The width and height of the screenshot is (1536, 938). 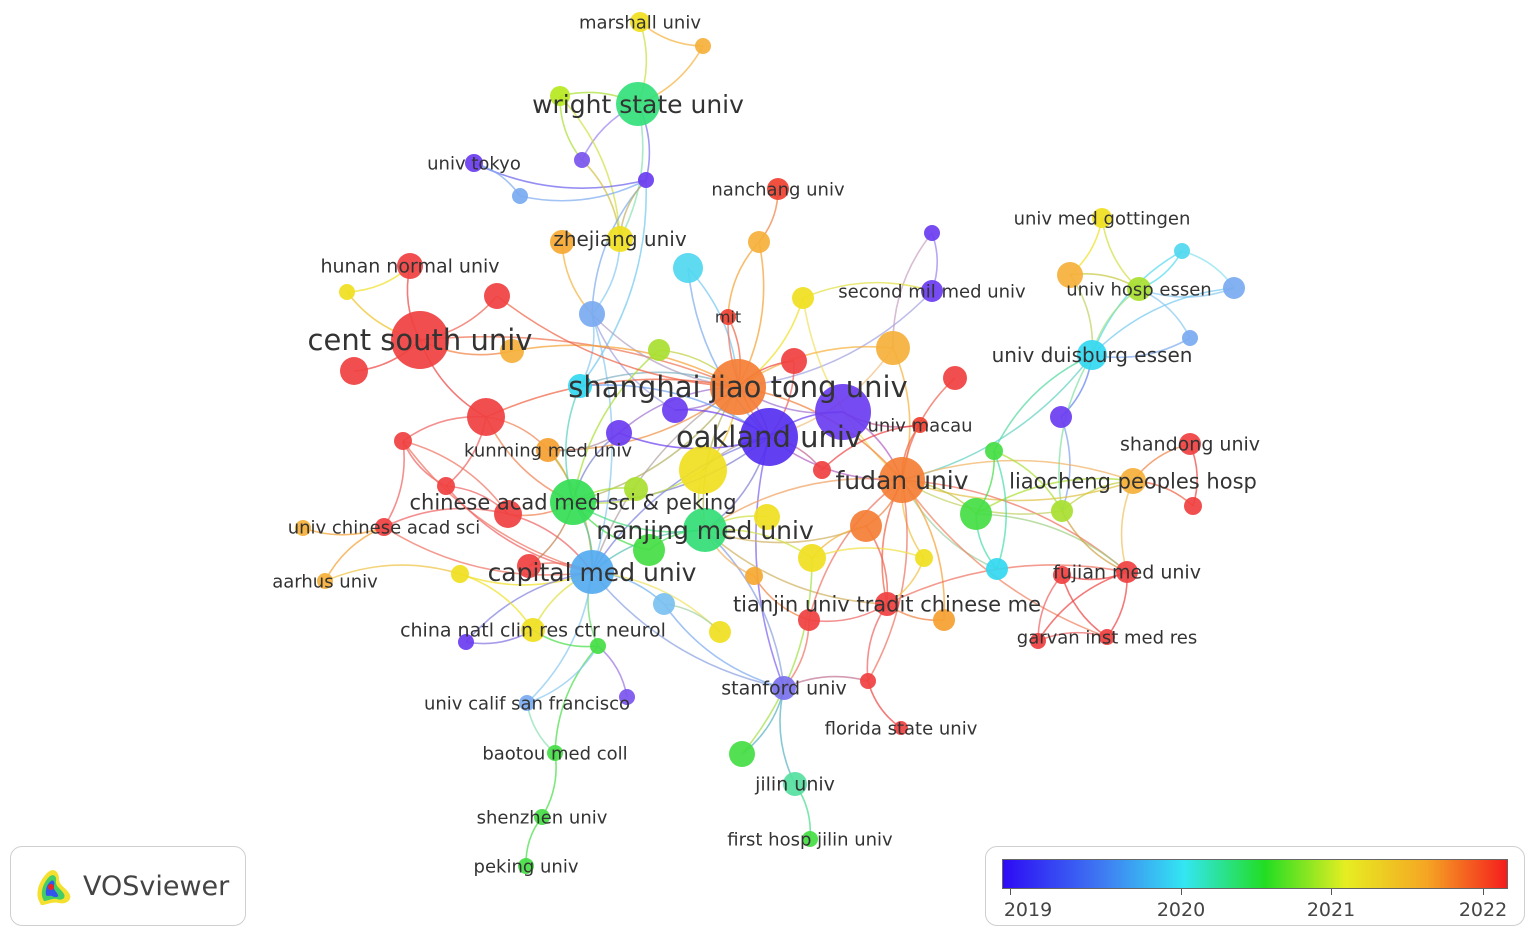 I want to click on node-n_lime3, so click(x=636, y=489).